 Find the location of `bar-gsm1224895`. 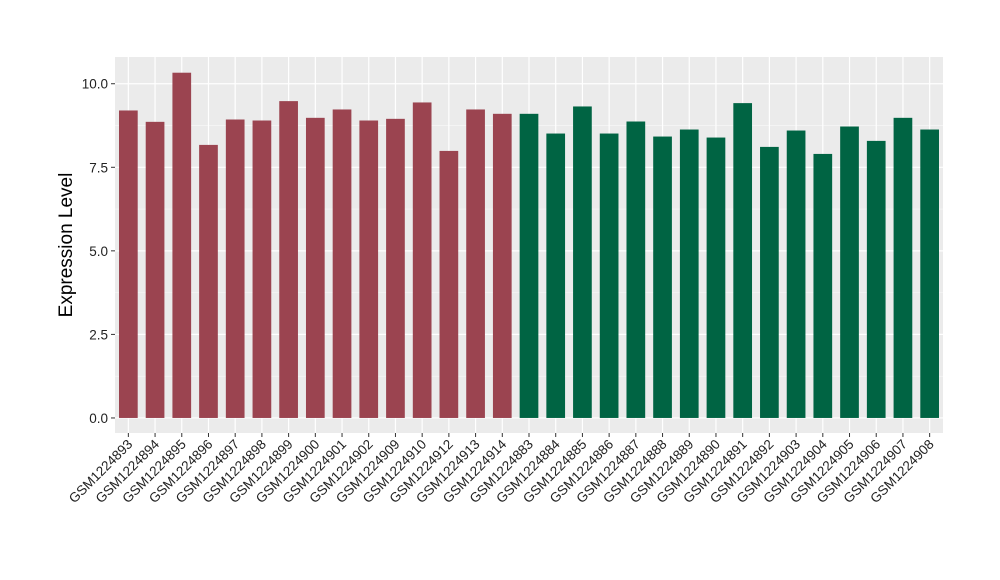

bar-gsm1224895 is located at coordinates (182, 245).